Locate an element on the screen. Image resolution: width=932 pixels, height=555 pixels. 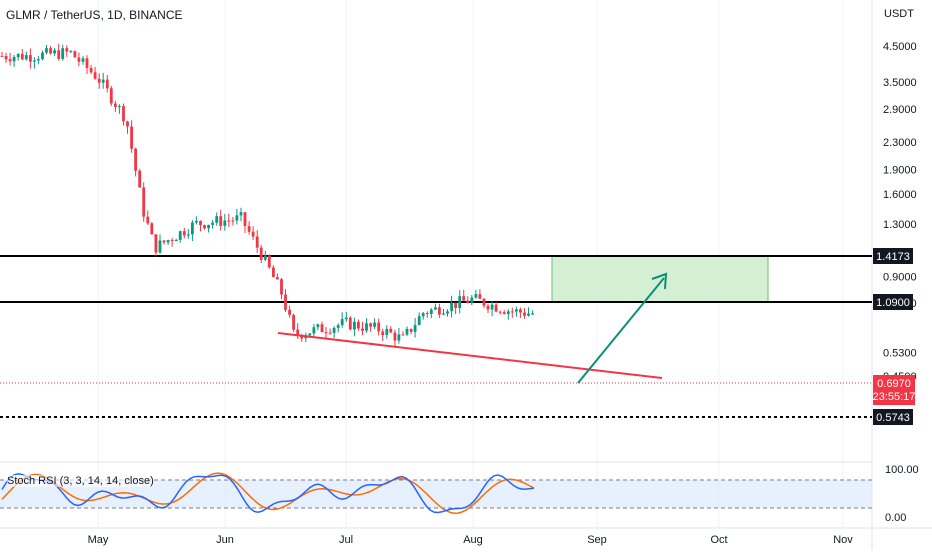
projection-arrow is located at coordinates (622, 328).